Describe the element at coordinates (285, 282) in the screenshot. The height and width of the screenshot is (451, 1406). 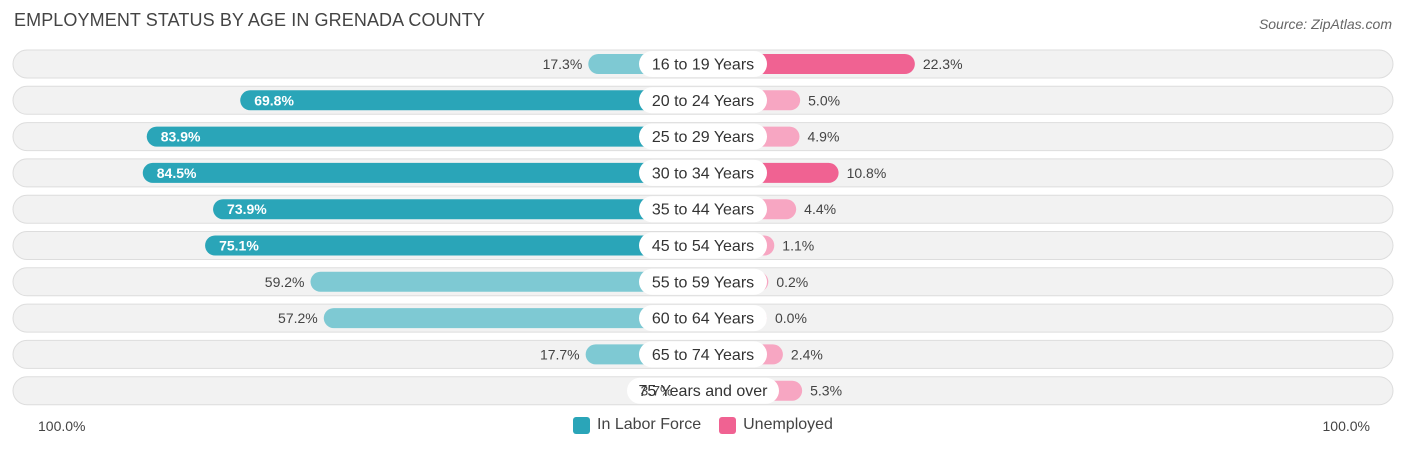
I see `value-label-labor: 59.2%` at that location.